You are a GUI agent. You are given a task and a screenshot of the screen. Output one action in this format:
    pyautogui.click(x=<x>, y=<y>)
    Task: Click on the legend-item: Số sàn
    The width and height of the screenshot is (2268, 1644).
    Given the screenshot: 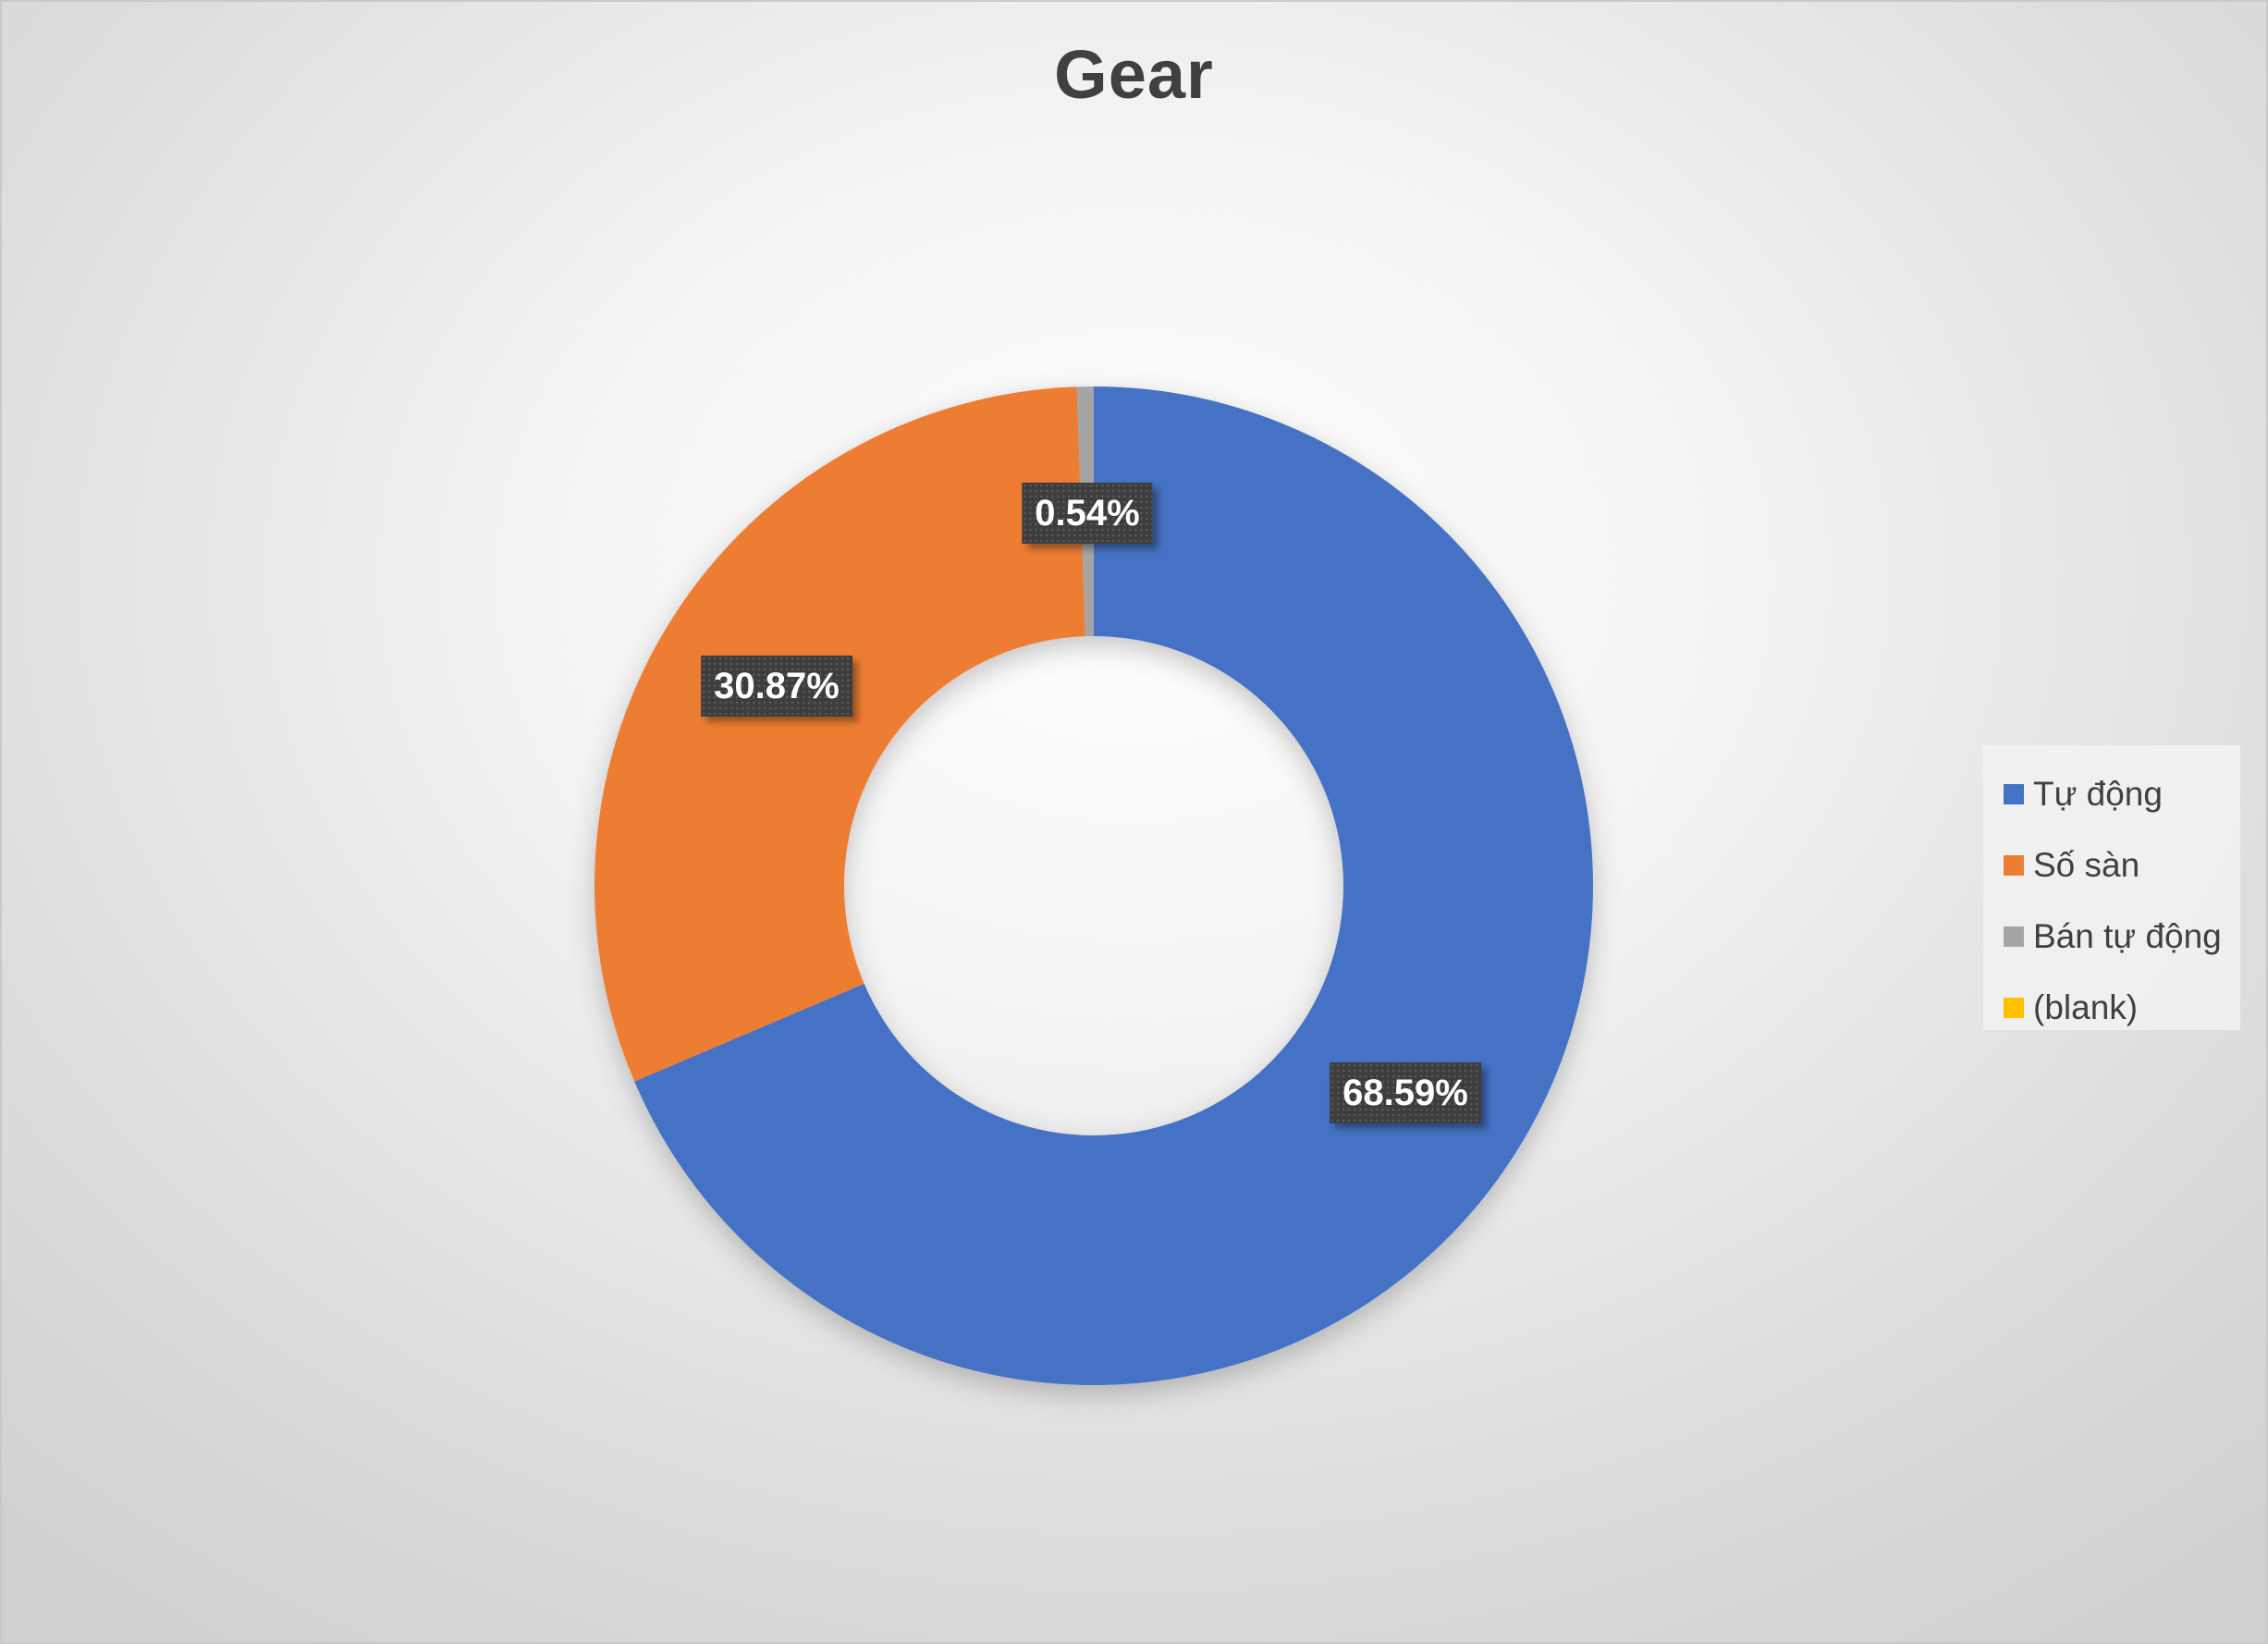 What is the action you would take?
    pyautogui.click(x=2122, y=865)
    